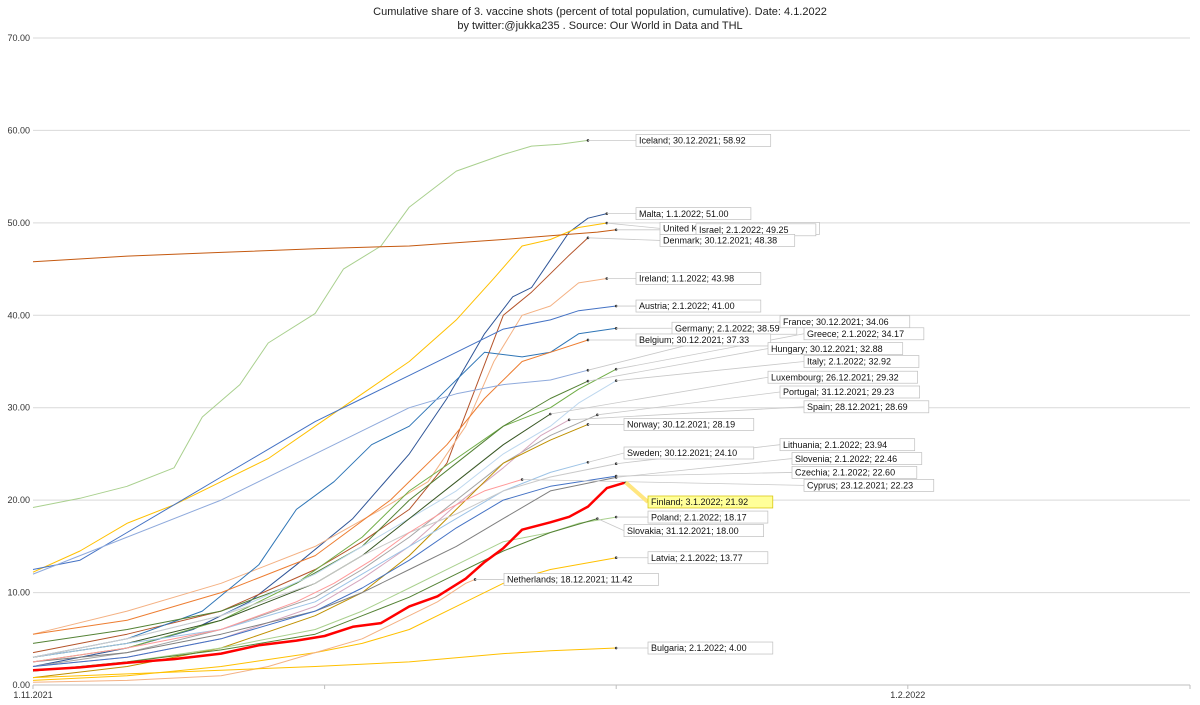 The height and width of the screenshot is (705, 1200). What do you see at coordinates (838, 392) in the screenshot?
I see `data-label: Portugal; 31.12.2021; 29.23` at bounding box center [838, 392].